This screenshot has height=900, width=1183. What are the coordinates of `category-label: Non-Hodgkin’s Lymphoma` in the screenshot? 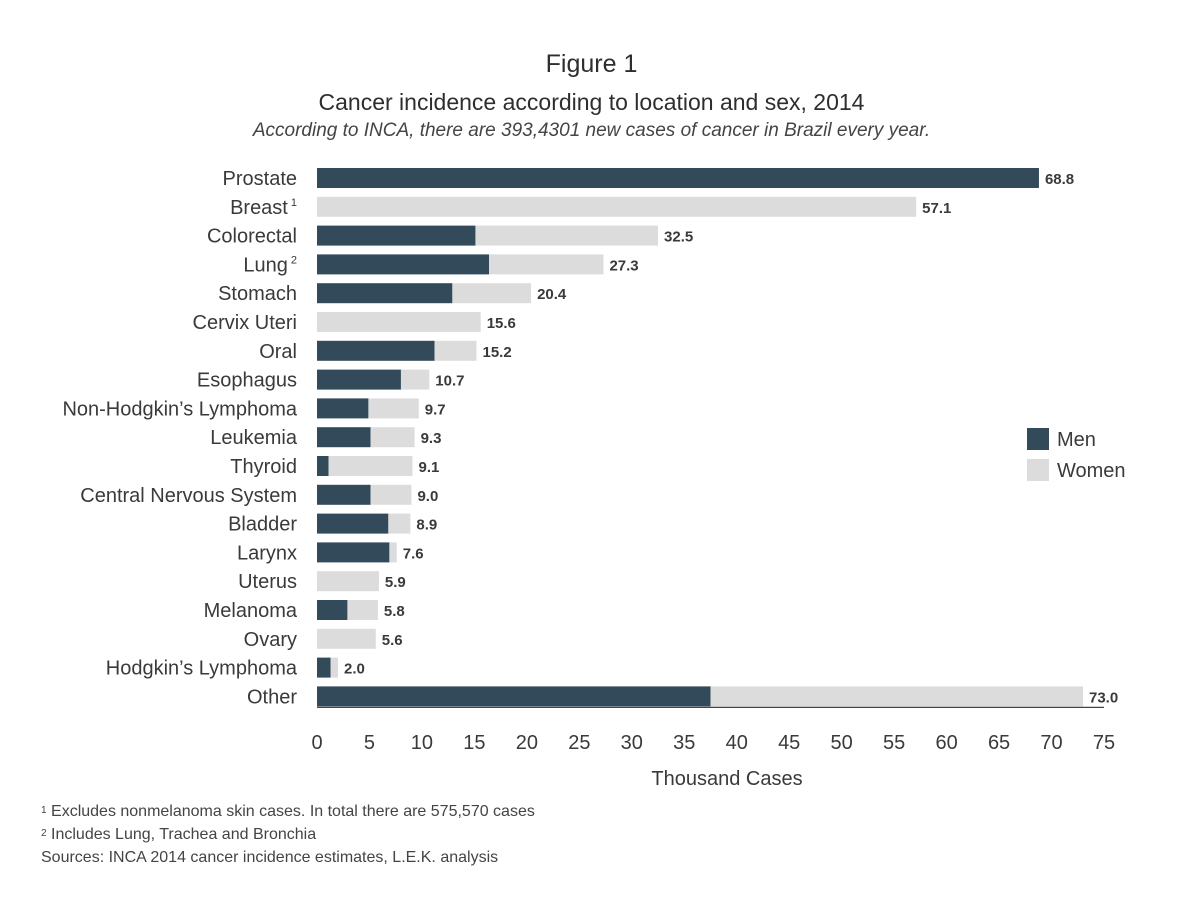 It's located at (179, 409).